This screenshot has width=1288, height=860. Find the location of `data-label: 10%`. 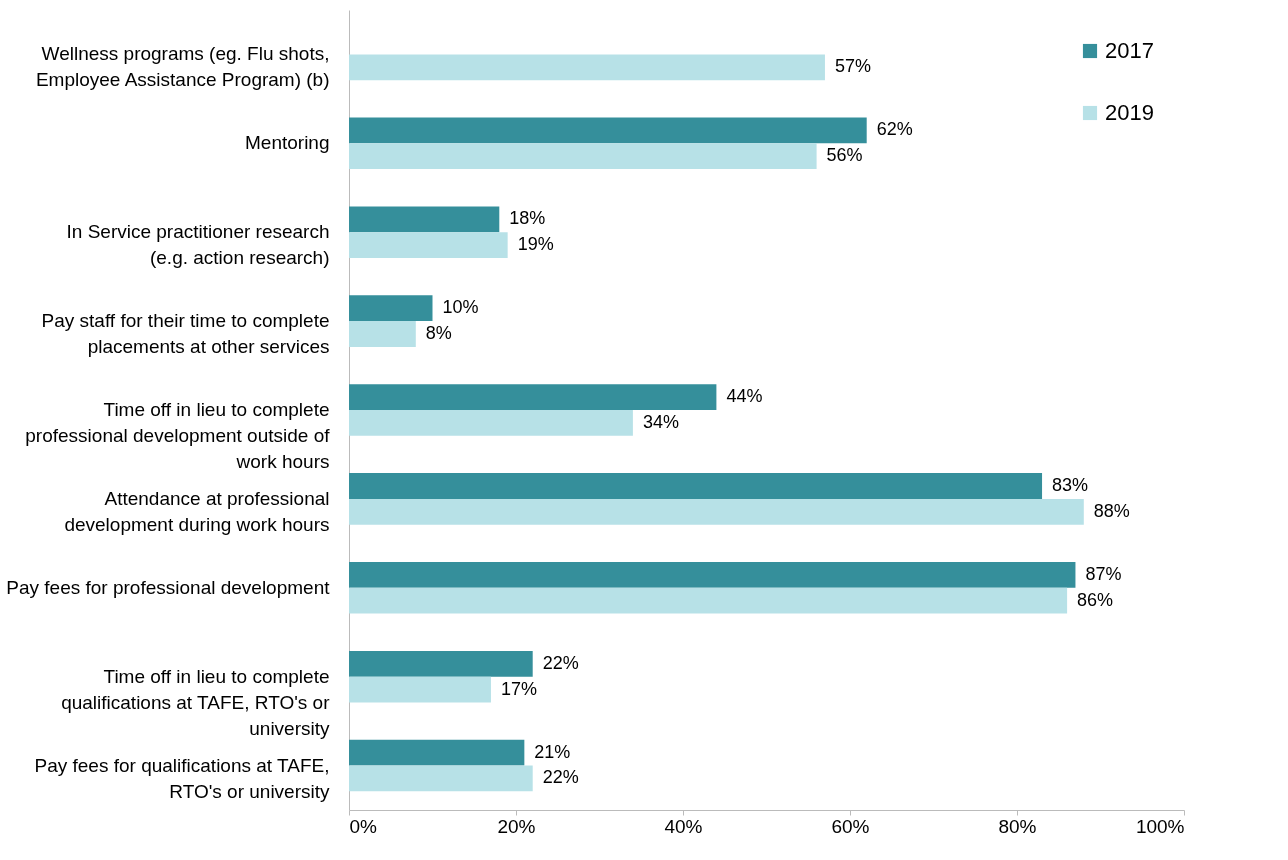

data-label: 10% is located at coordinates (460, 307).